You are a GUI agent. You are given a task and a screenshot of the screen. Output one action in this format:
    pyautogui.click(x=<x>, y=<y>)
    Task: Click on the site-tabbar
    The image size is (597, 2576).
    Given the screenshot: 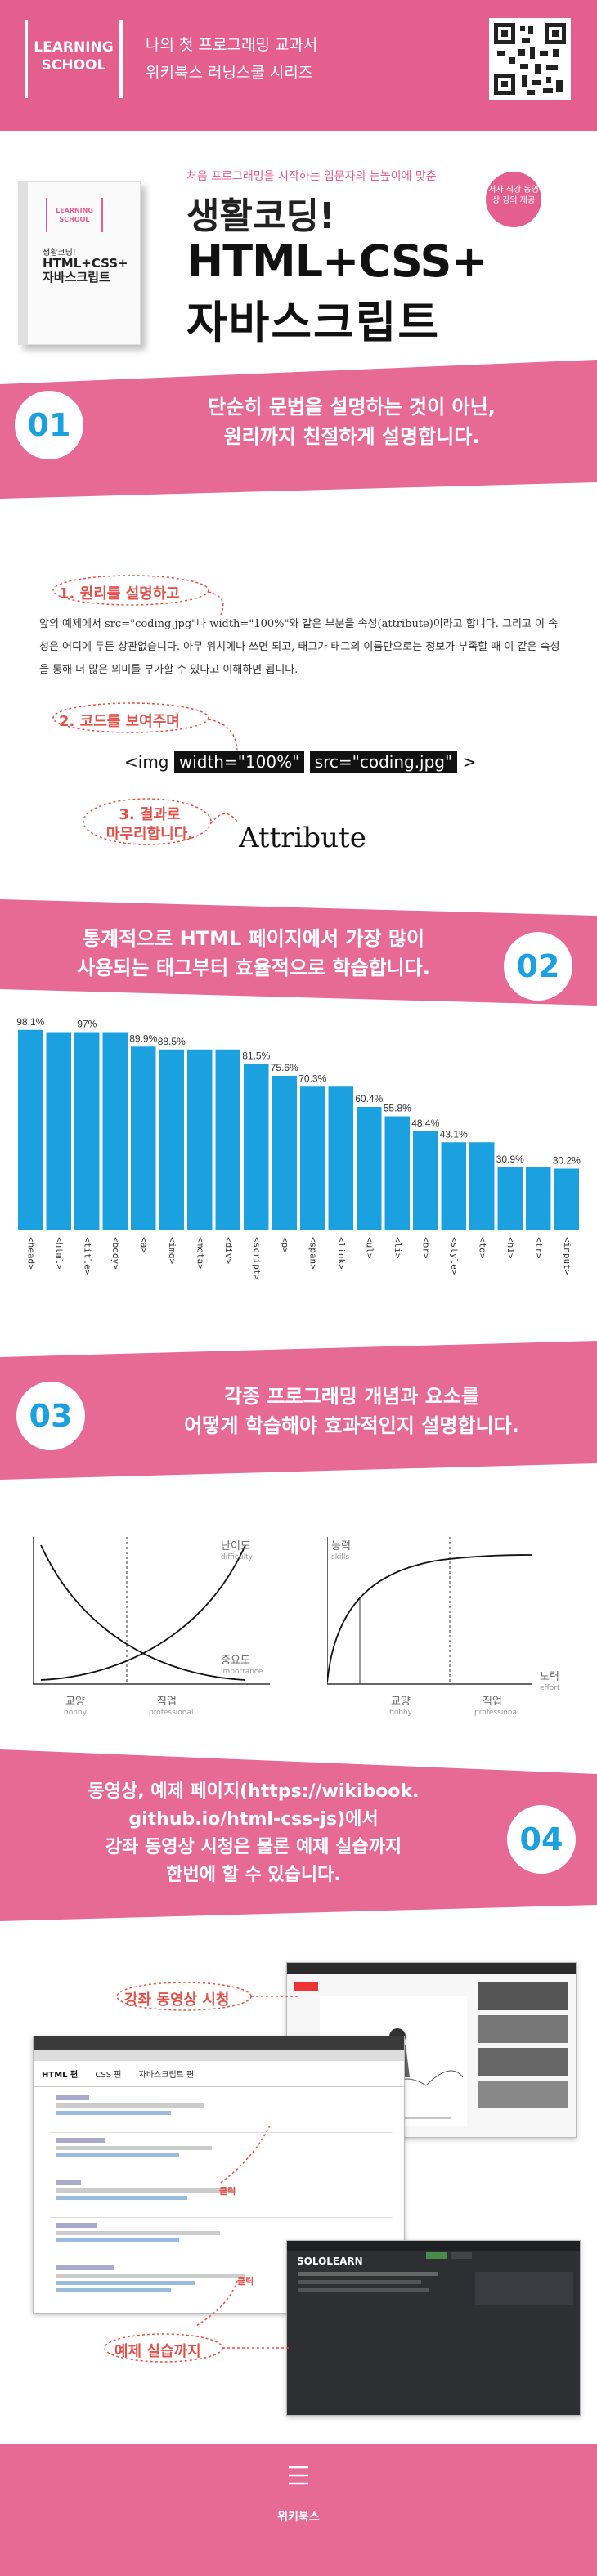 What is the action you would take?
    pyautogui.click(x=219, y=2043)
    